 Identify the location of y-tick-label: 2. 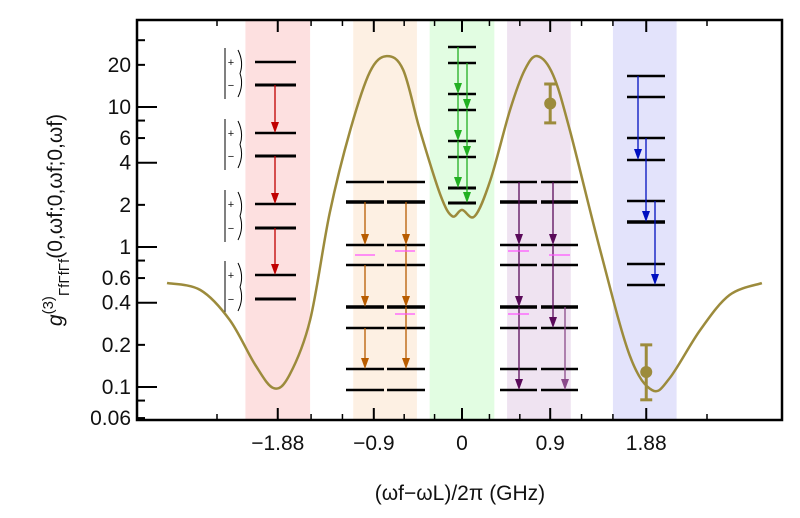
(125, 205).